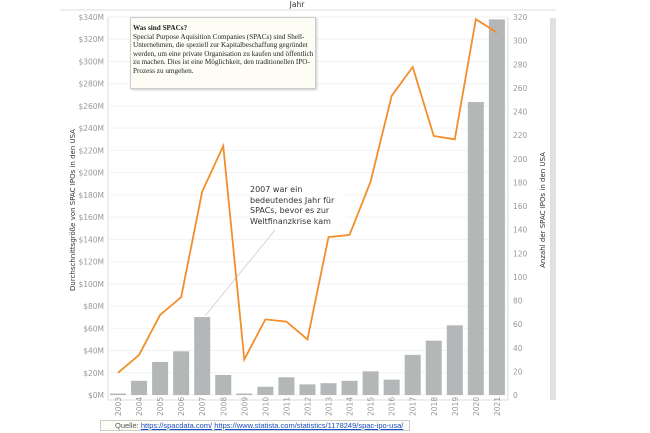  What do you see at coordinates (181, 406) in the screenshot?
I see `x-tick-label: 2006` at bounding box center [181, 406].